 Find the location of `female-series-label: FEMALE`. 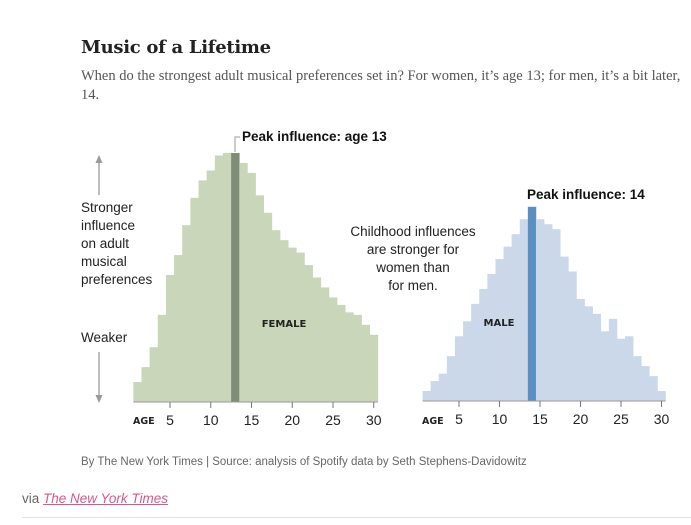

female-series-label: FEMALE is located at coordinates (284, 324).